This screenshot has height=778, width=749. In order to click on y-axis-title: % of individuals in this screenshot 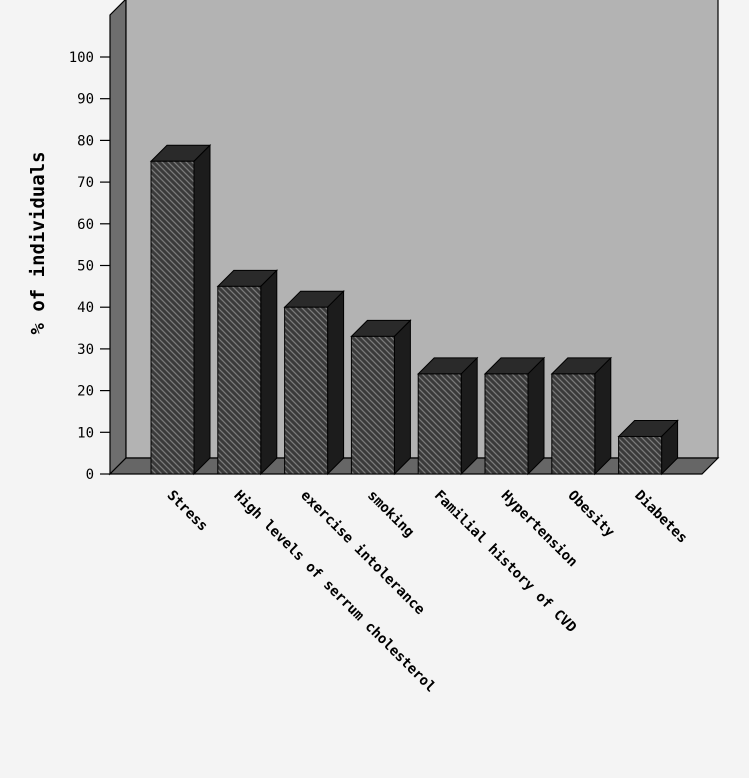, I will do `click(38, 242)`.